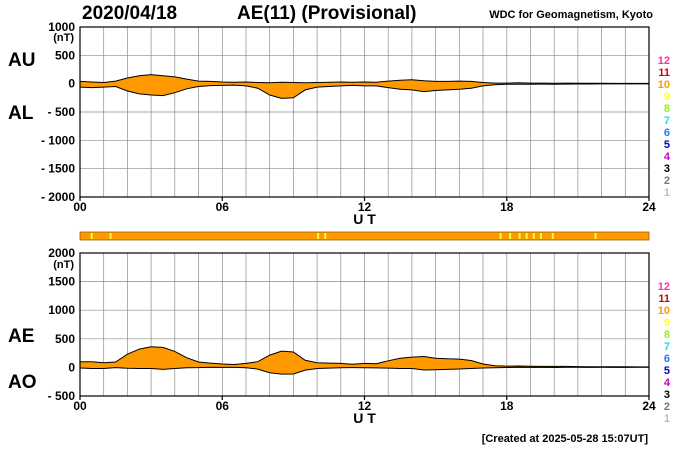 Image resolution: width=700 pixels, height=450 pixels. Describe the element at coordinates (71, 367) in the screenshot. I see `lower-y-tick-label: 0` at that location.